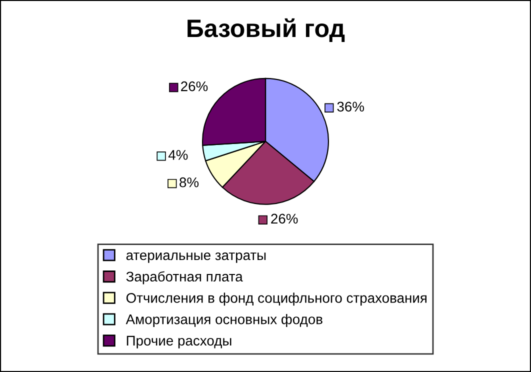 This screenshot has height=372, width=531. Describe the element at coordinates (179, 342) in the screenshot. I see `legend-label: Прочие расходы` at that location.